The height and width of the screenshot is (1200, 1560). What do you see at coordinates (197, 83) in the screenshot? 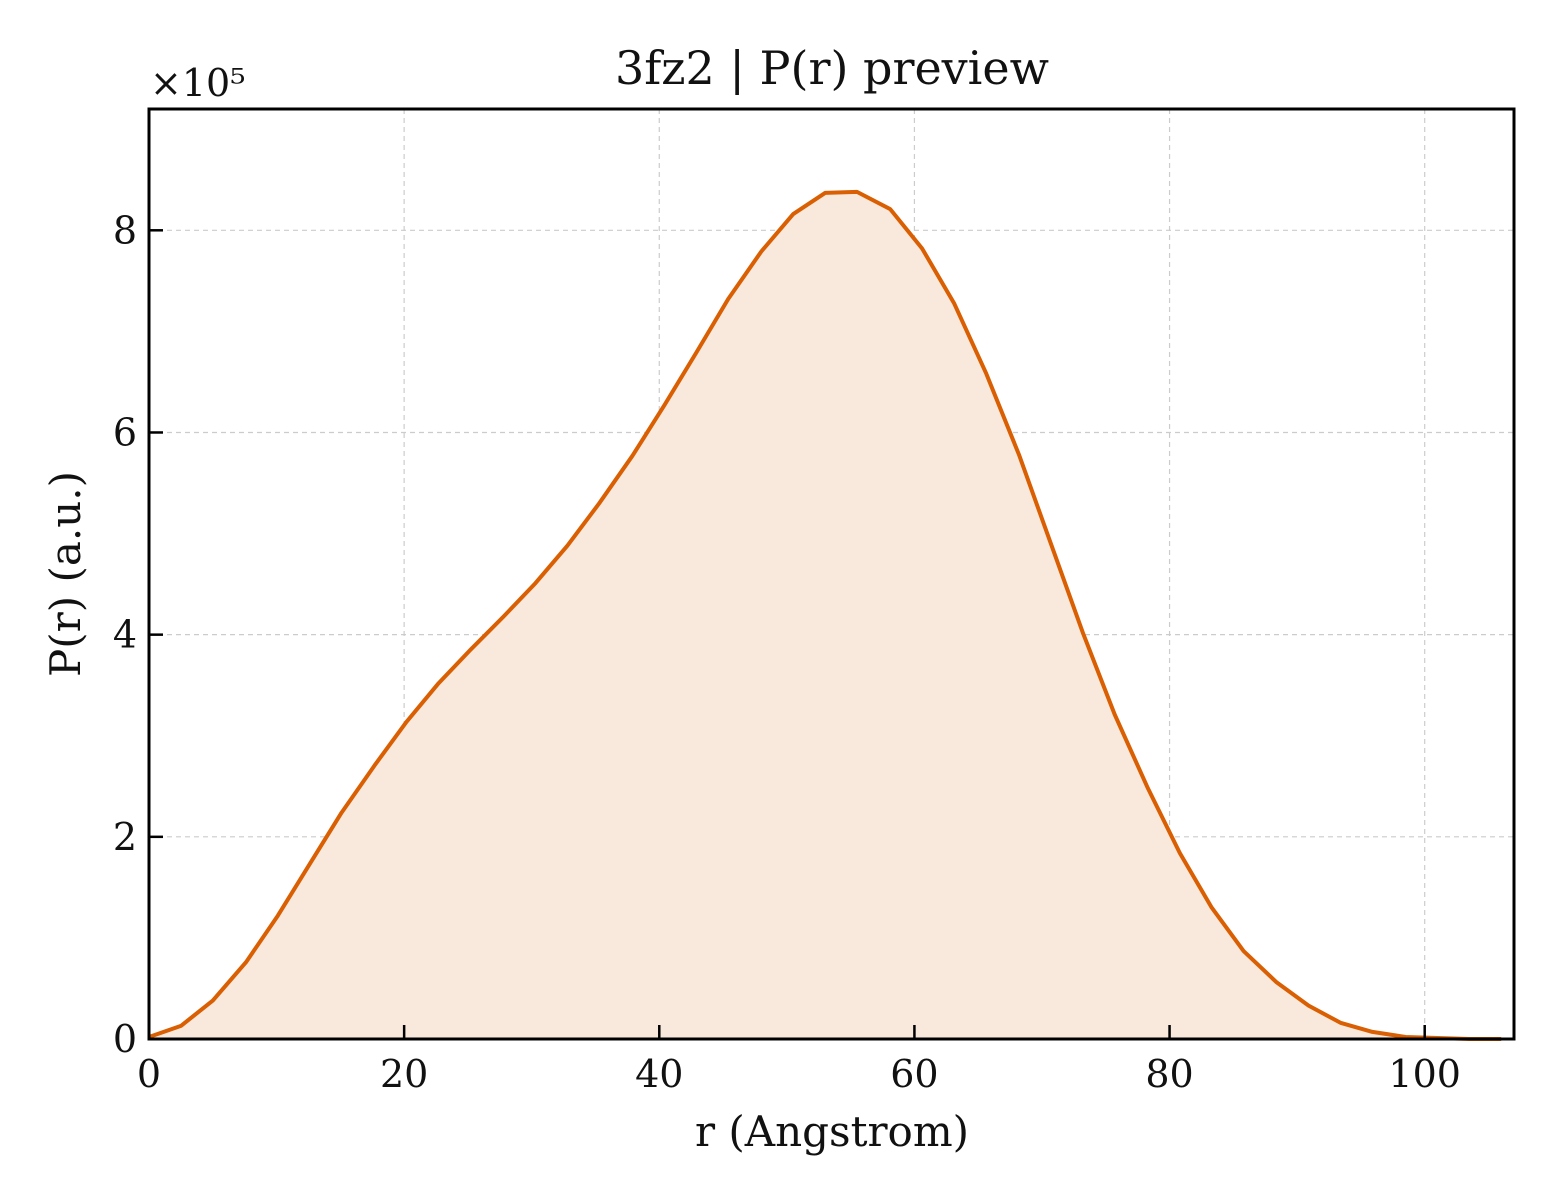
I see `y-axis-multiplier: ×10⁵` at bounding box center [197, 83].